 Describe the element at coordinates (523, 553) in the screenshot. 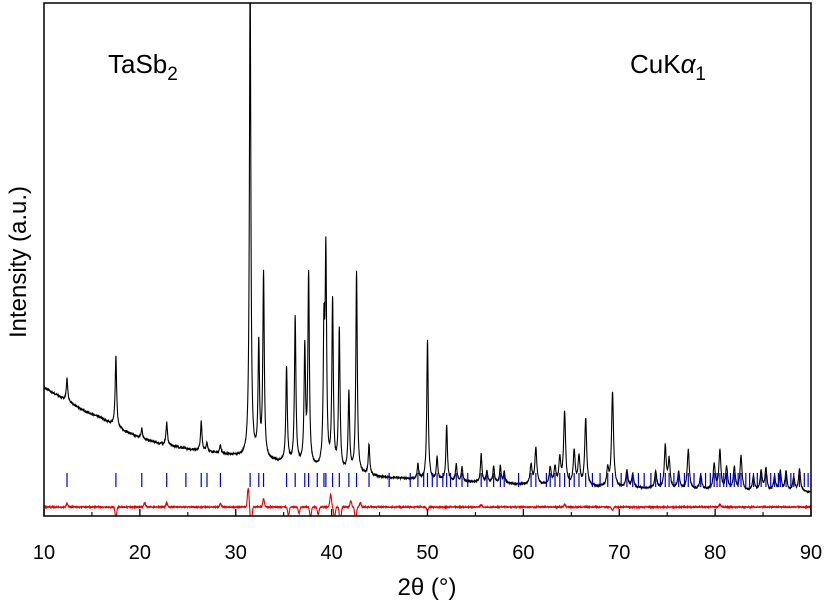

I see `x-tick-label: 60` at that location.